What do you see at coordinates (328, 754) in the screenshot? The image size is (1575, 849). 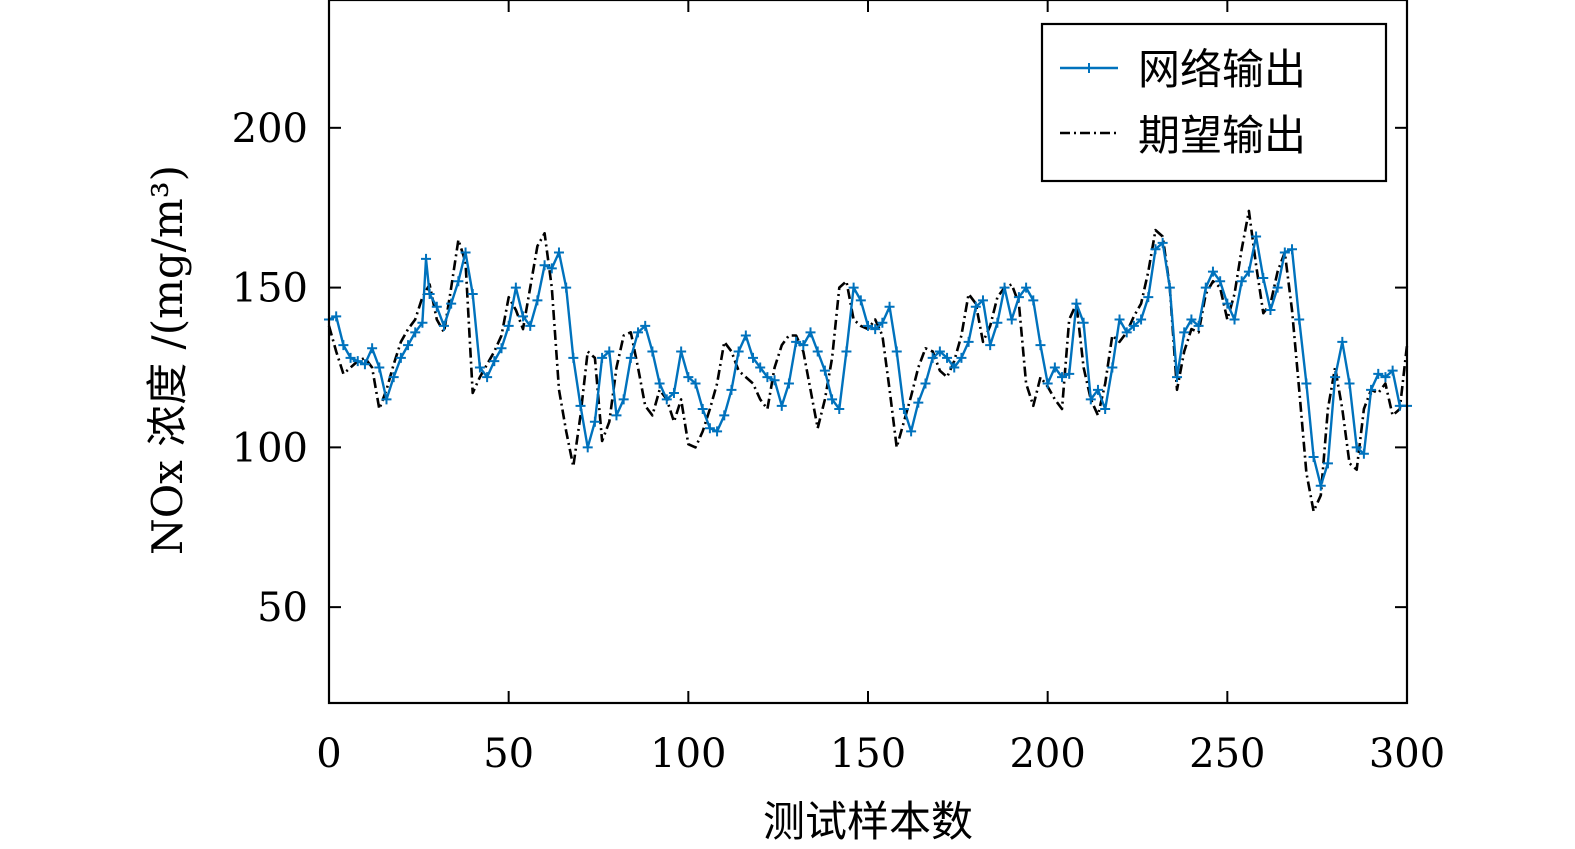 I see `x-tick-label: 0` at bounding box center [328, 754].